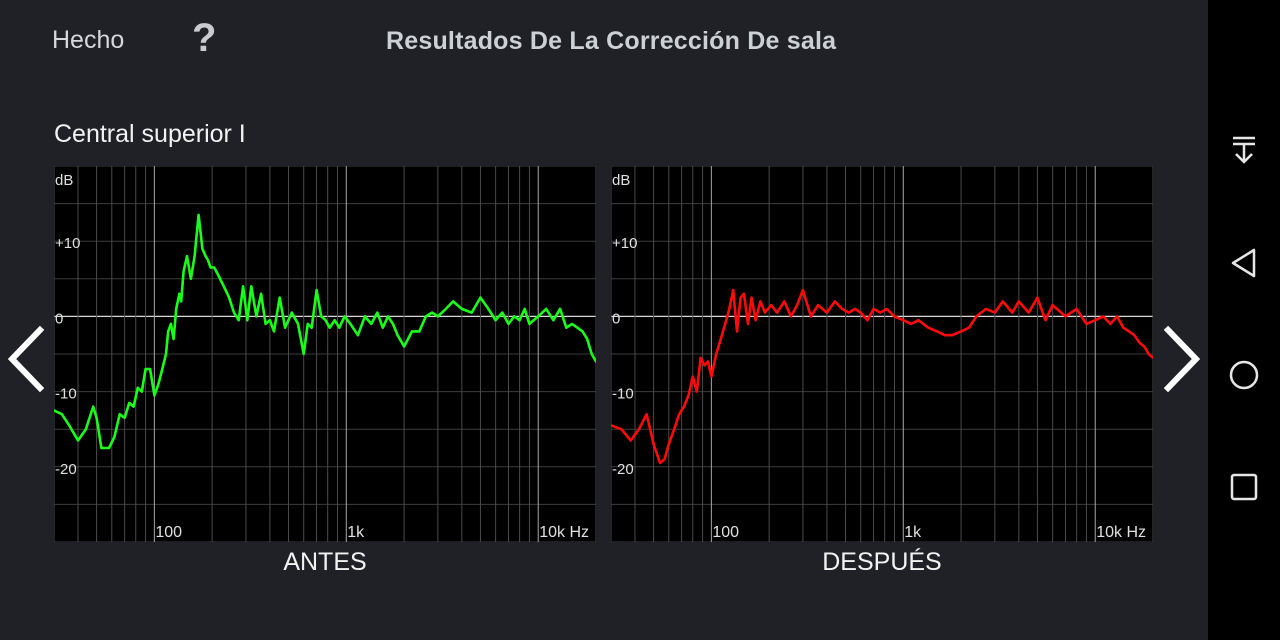 This screenshot has height=640, width=1280. Describe the element at coordinates (1244, 150) in the screenshot. I see `notification-pull-button` at that location.